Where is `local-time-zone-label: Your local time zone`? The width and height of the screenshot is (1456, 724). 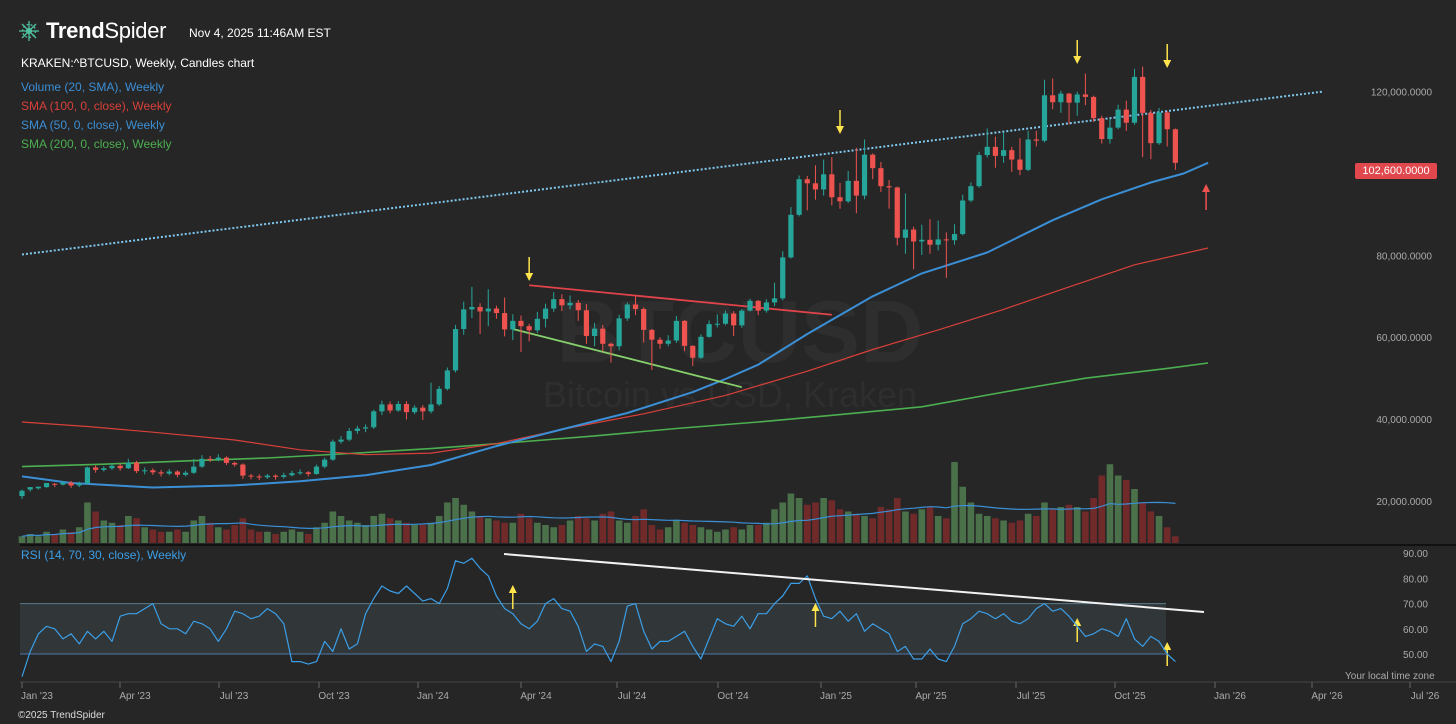
local-time-zone-label: Your local time zone is located at coordinates (1390, 676).